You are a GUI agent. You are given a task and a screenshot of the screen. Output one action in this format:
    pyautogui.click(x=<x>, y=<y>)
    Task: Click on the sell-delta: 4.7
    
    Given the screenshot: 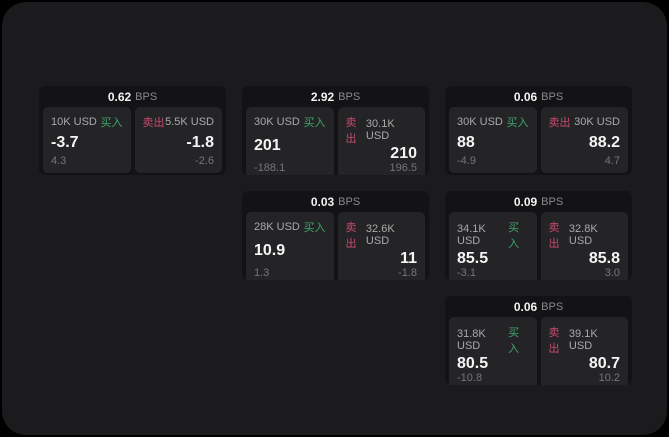 What is the action you would take?
    pyautogui.click(x=612, y=161)
    